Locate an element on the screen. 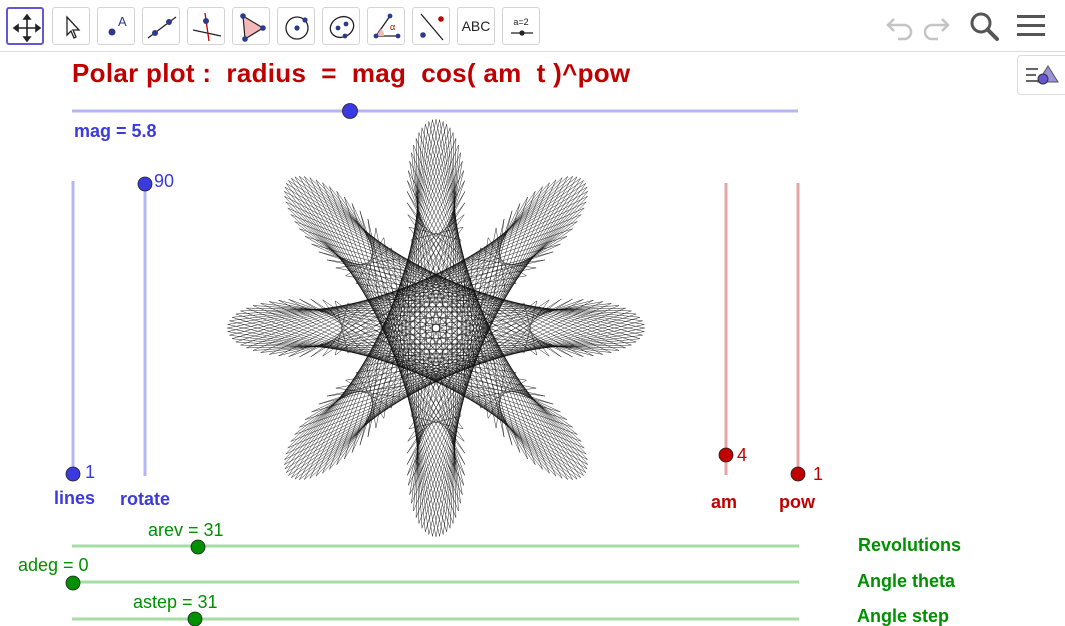 The height and width of the screenshot is (626, 1065). point-tool-button: A is located at coordinates (116, 26).